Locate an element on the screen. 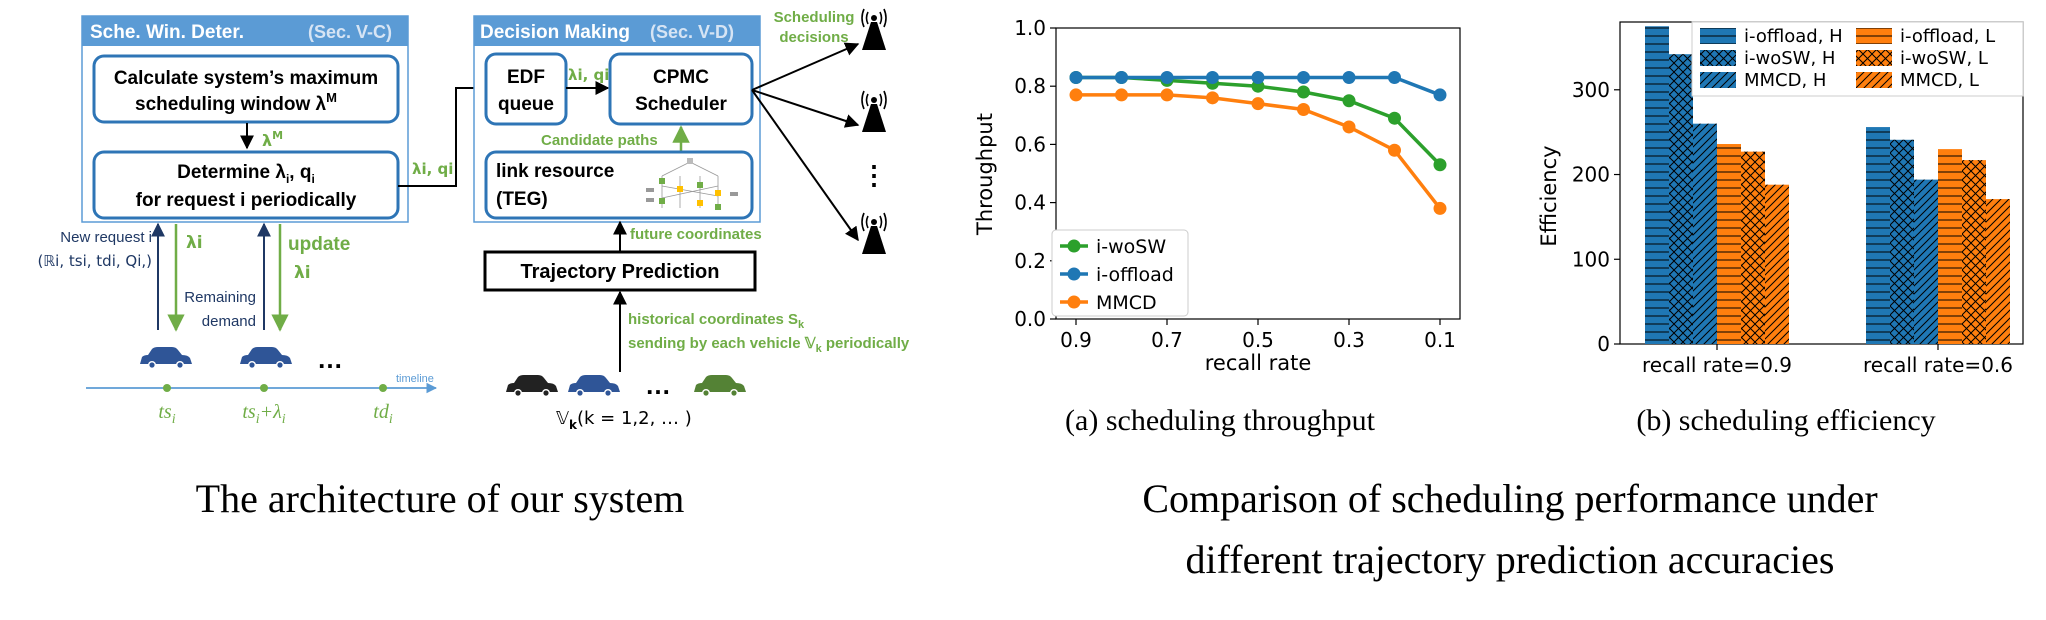 Image resolution: width=2046 pixels, height=620 pixels. legend-label: i-offload, L is located at coordinates (1947, 36).